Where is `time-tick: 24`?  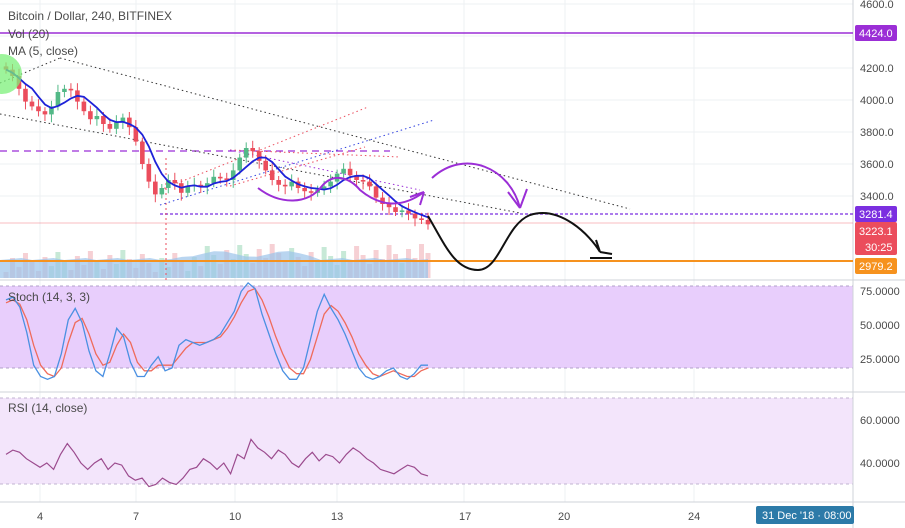
time-tick: 24 is located at coordinates (694, 517).